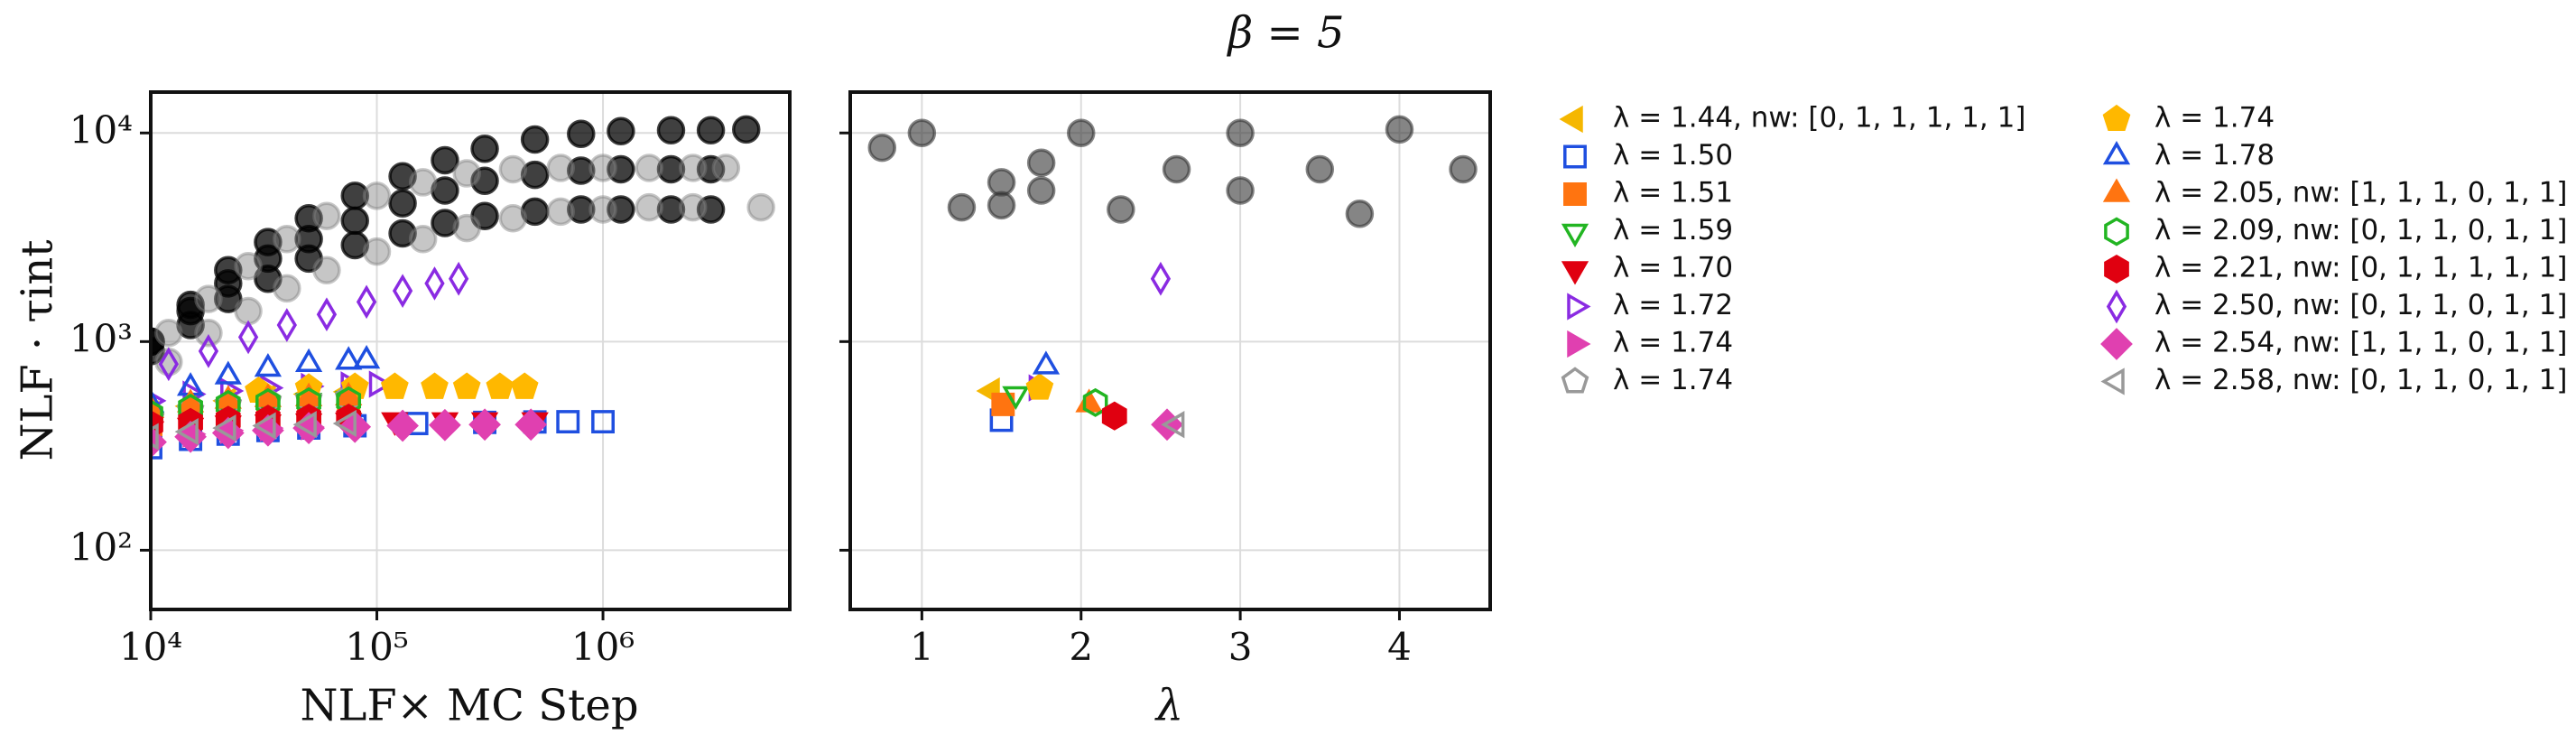  Describe the element at coordinates (2361, 343) in the screenshot. I see `legend-label: λ = 2.54, nw: [1, 1, 1, 0, 1, 1]` at that location.